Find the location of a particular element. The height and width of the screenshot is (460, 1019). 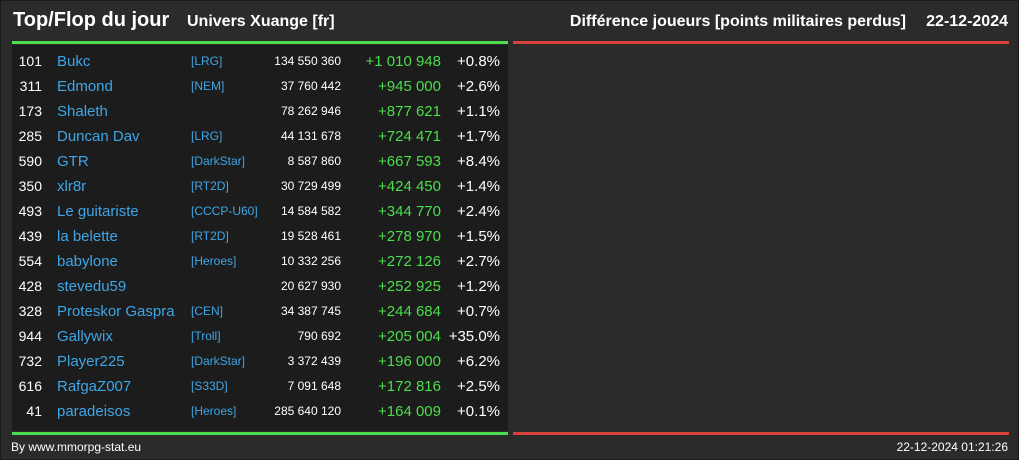

table-row: 311 Edmond [NEM] 37 760 442 +945 000 +2.6% is located at coordinates (260, 86).